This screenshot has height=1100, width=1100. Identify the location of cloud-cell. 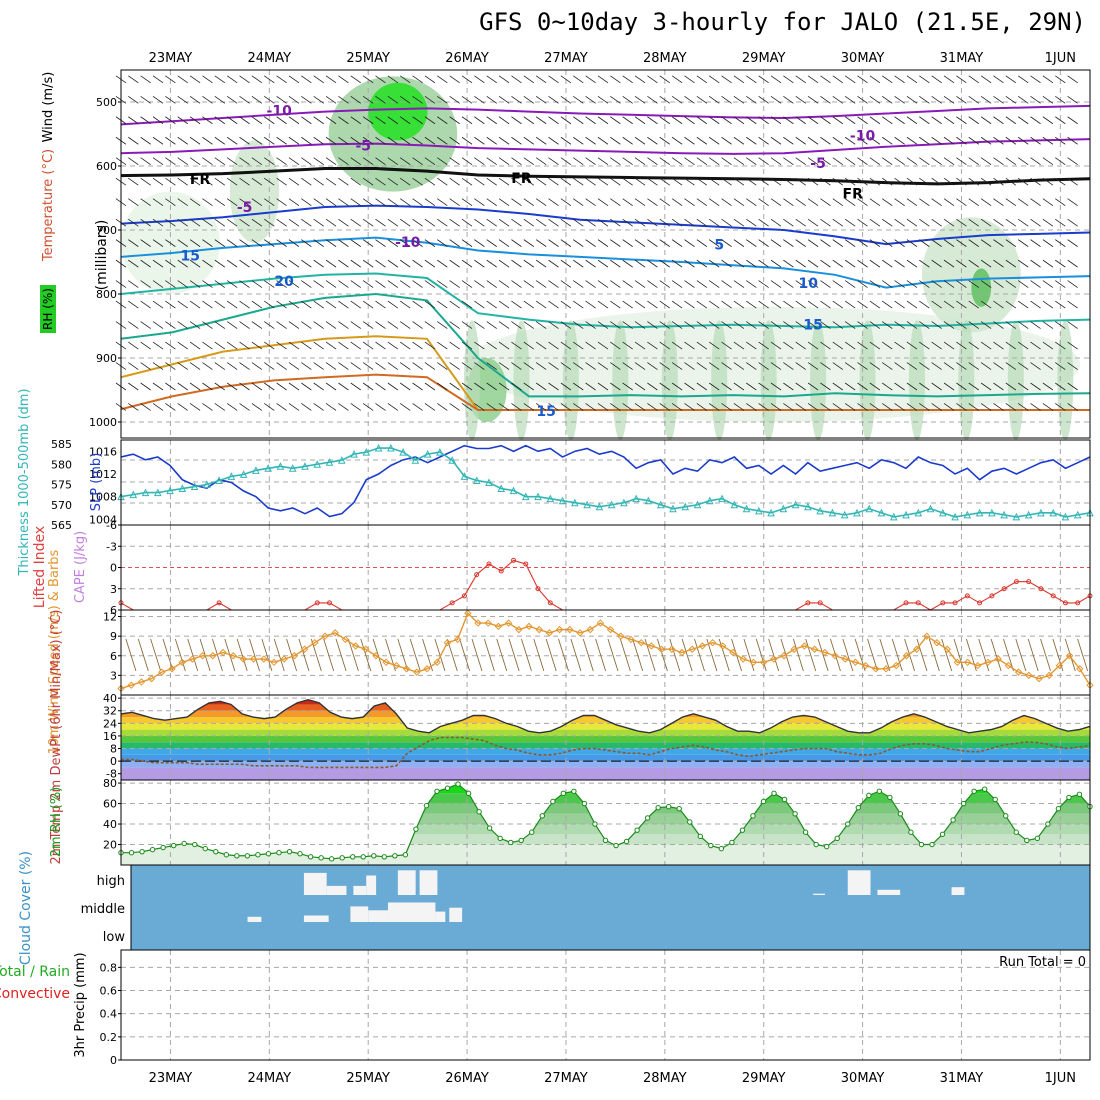
(859, 882).